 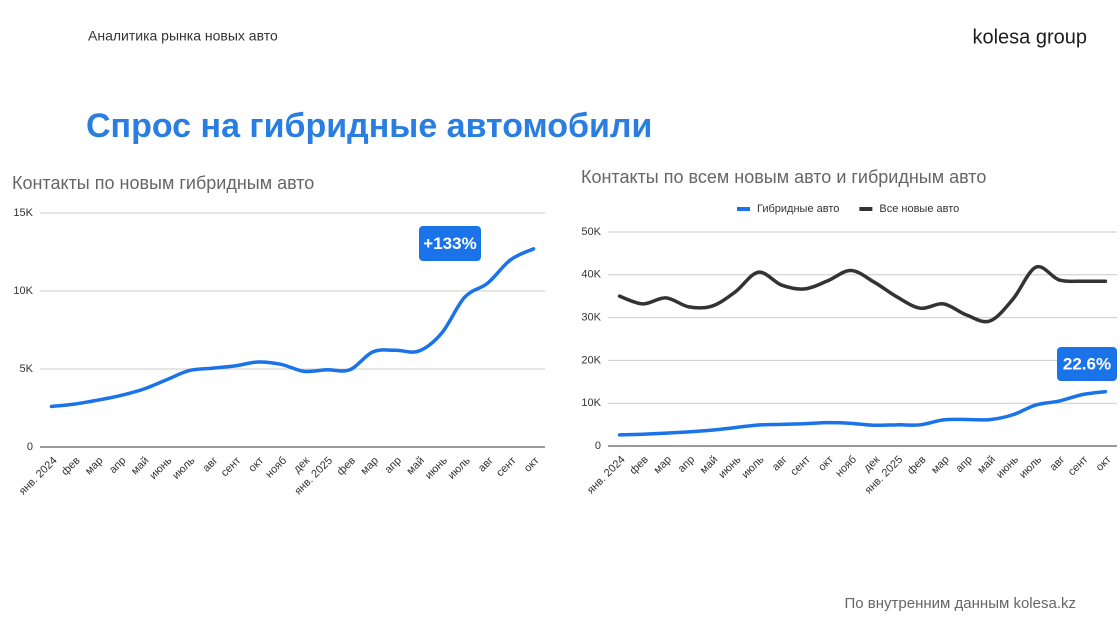 What do you see at coordinates (919, 209) in the screenshot?
I see `legend-label: Все новые авто` at bounding box center [919, 209].